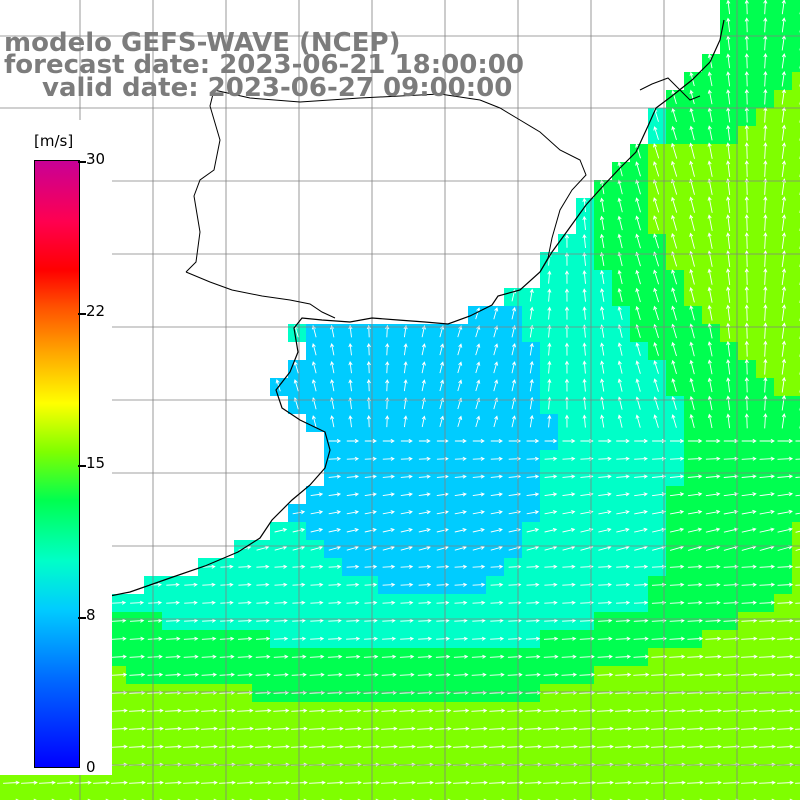  Describe the element at coordinates (82, 618) in the screenshot. I see `colorbar-tick` at that location.